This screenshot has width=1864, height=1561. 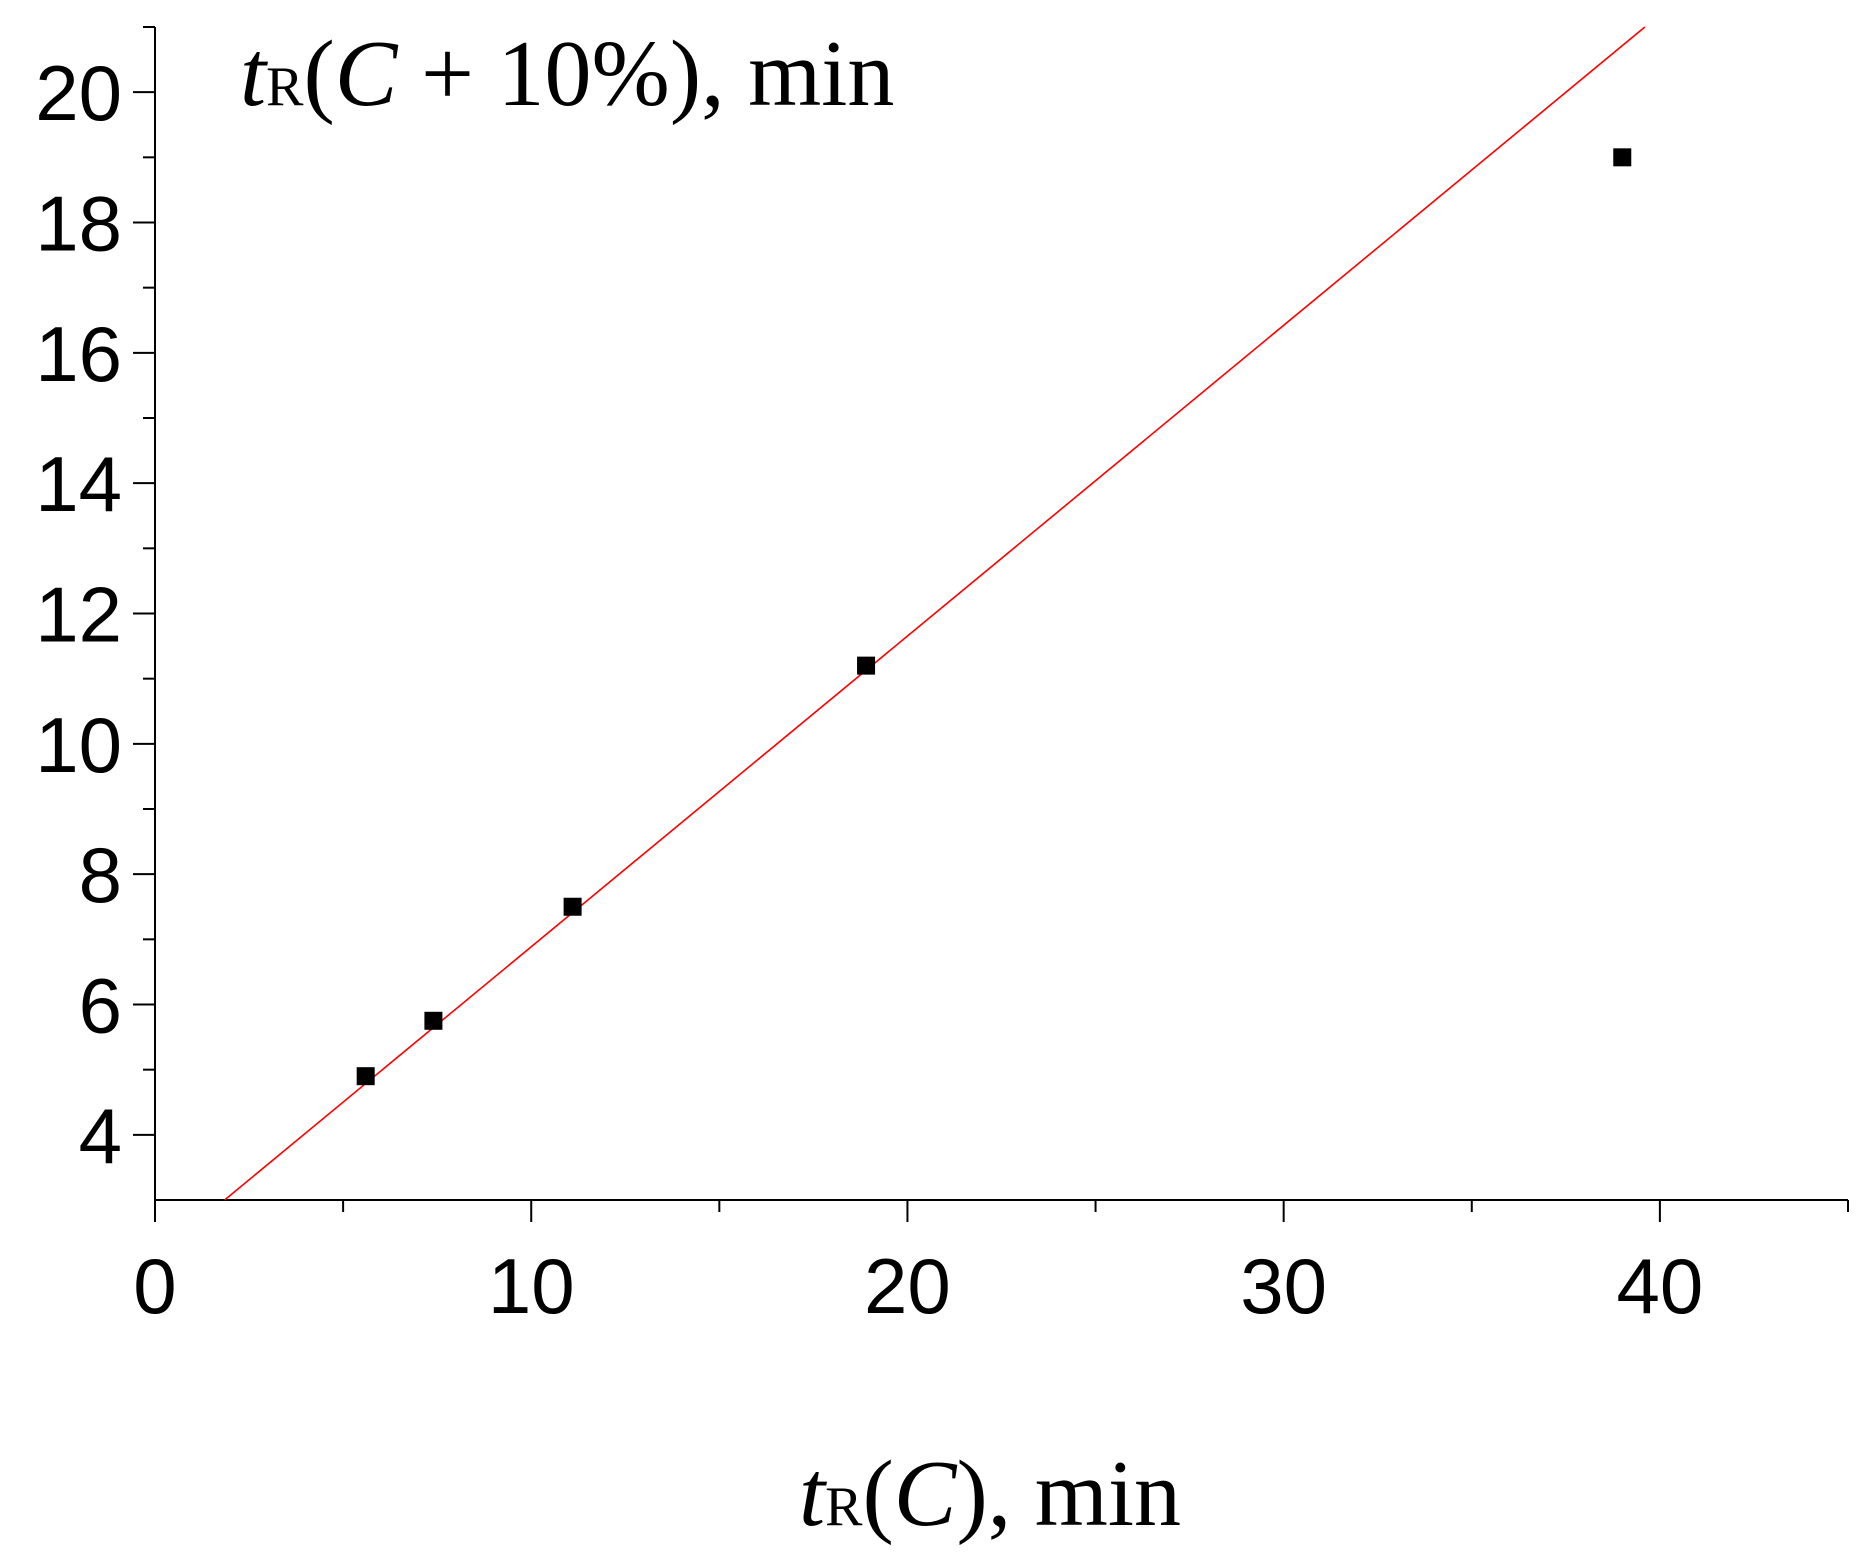 I want to click on y-tick-label: 4, so click(x=100, y=1136).